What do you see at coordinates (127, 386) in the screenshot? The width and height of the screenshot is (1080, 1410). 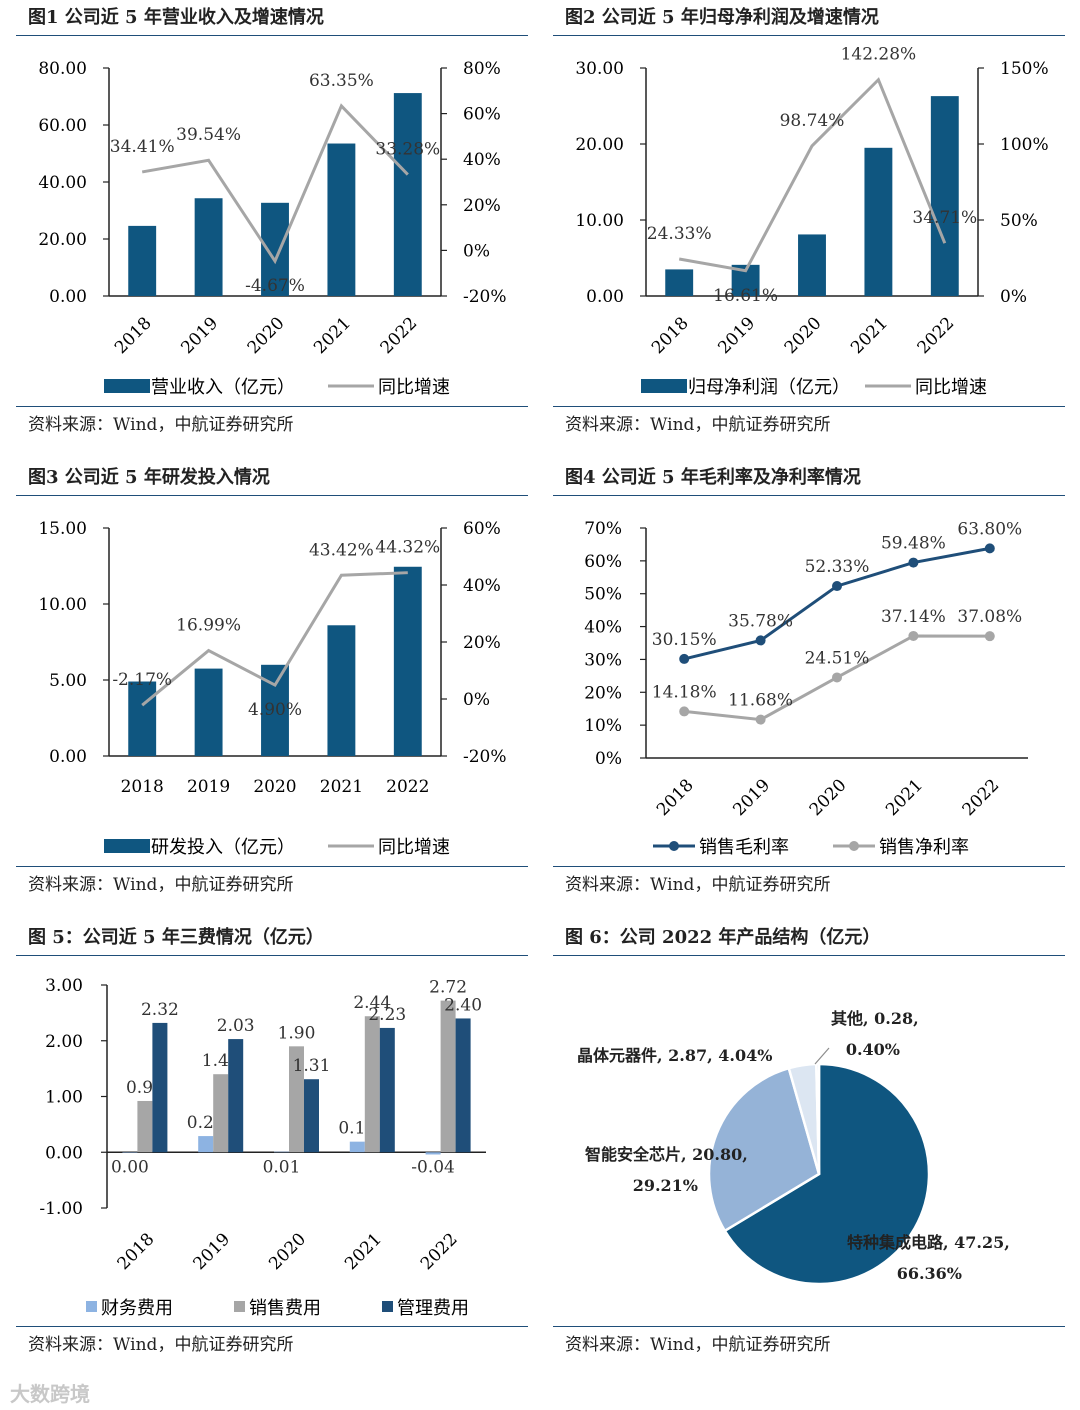 I see `legend-swatch-bar` at bounding box center [127, 386].